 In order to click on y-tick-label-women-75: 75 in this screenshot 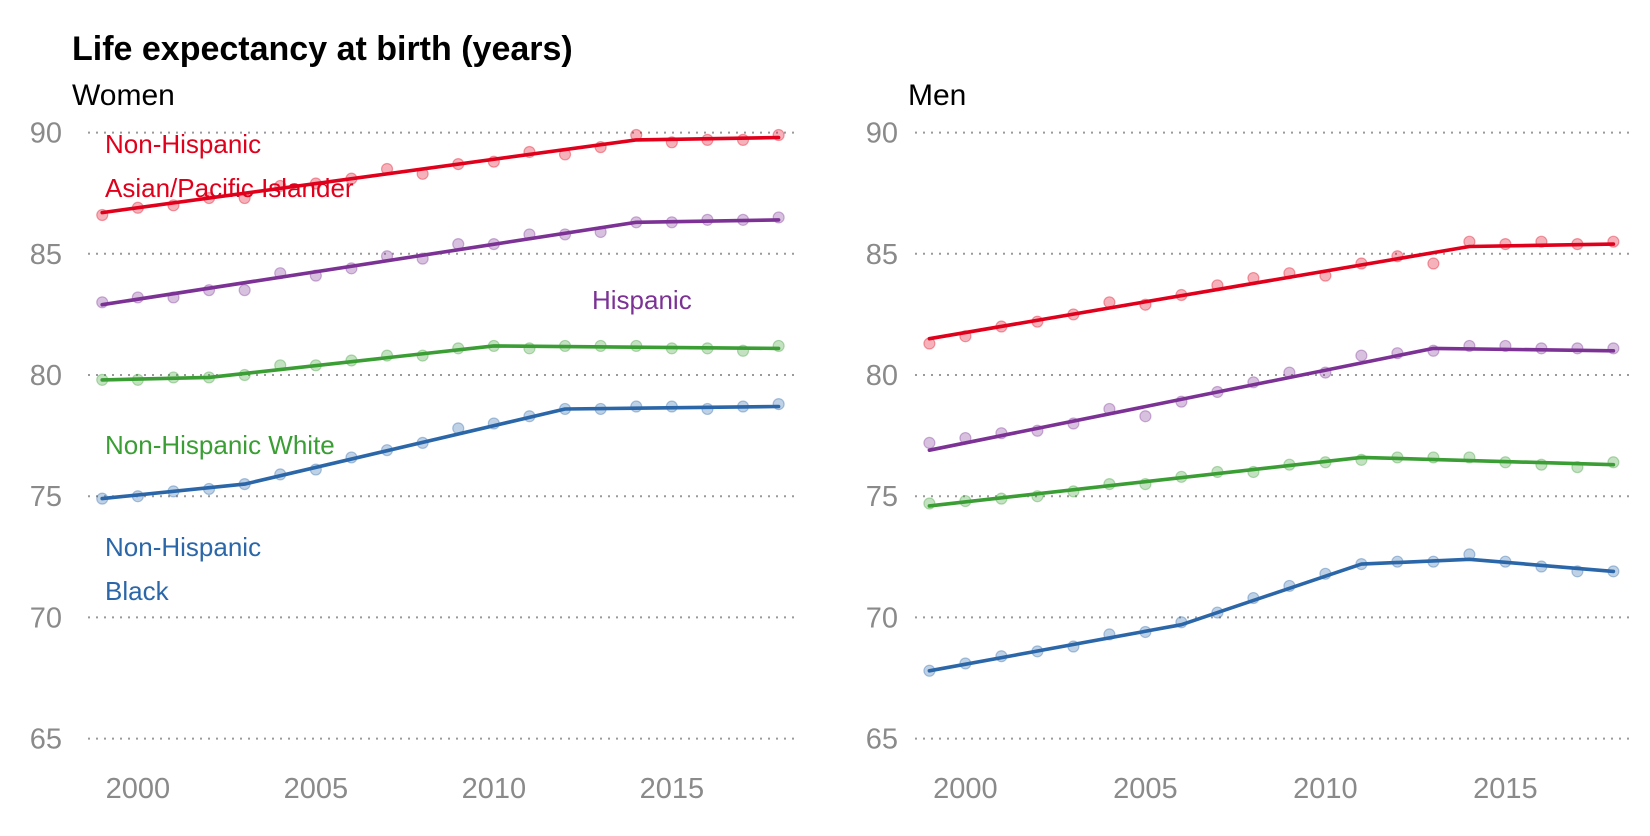, I will do `click(46, 497)`.